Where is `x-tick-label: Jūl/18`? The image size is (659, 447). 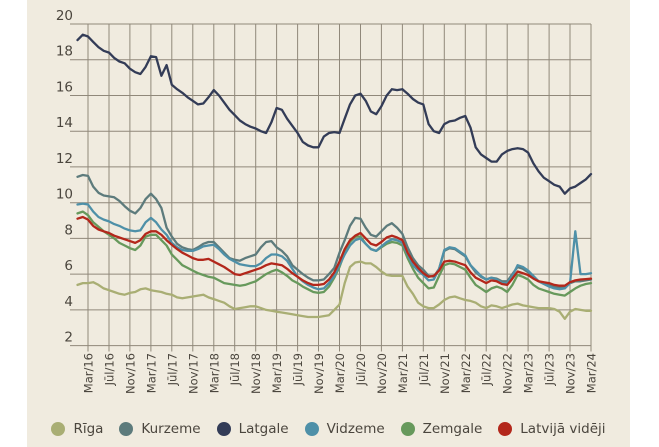
x-tick-label: Jūl/18 is located at coordinates (235, 369).